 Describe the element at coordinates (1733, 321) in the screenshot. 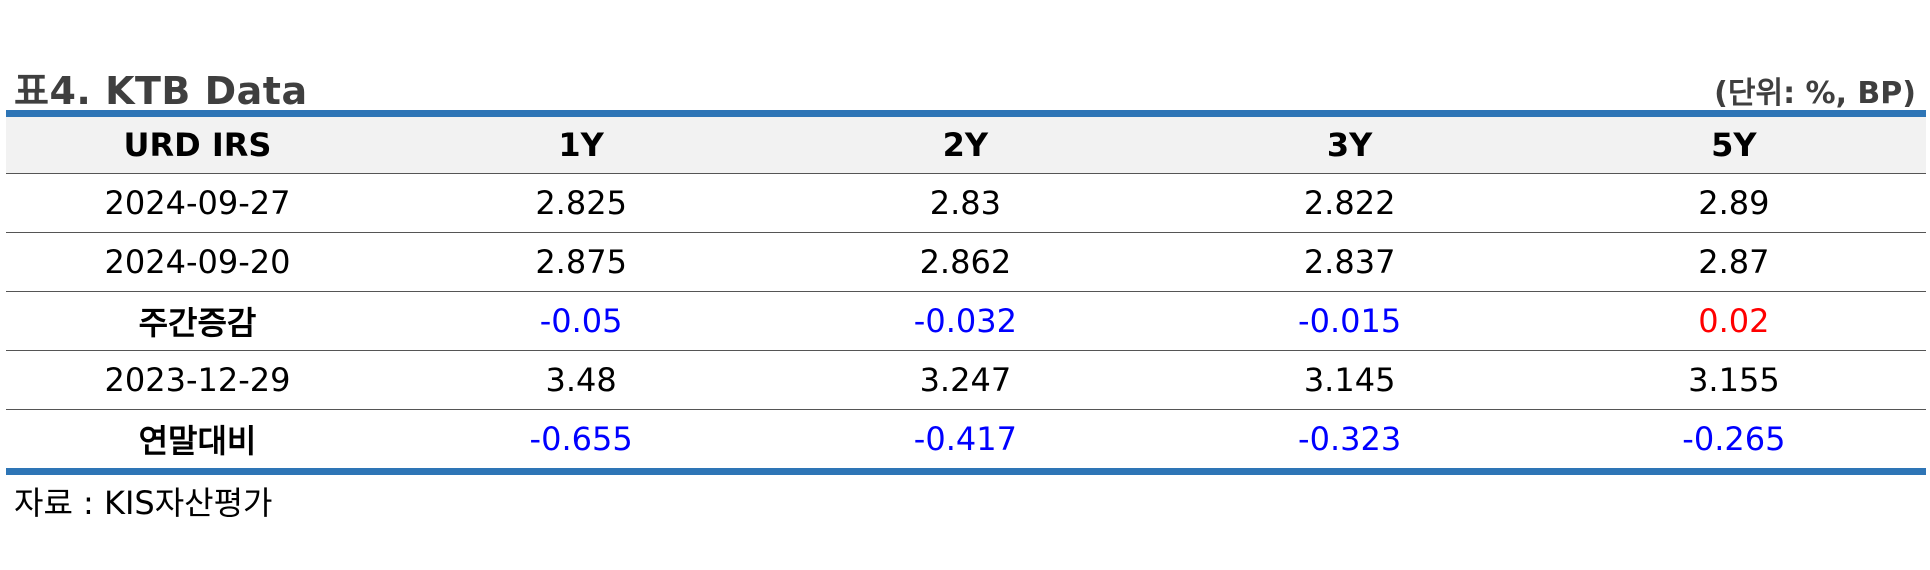

I see `table-cell: 0.02` at that location.